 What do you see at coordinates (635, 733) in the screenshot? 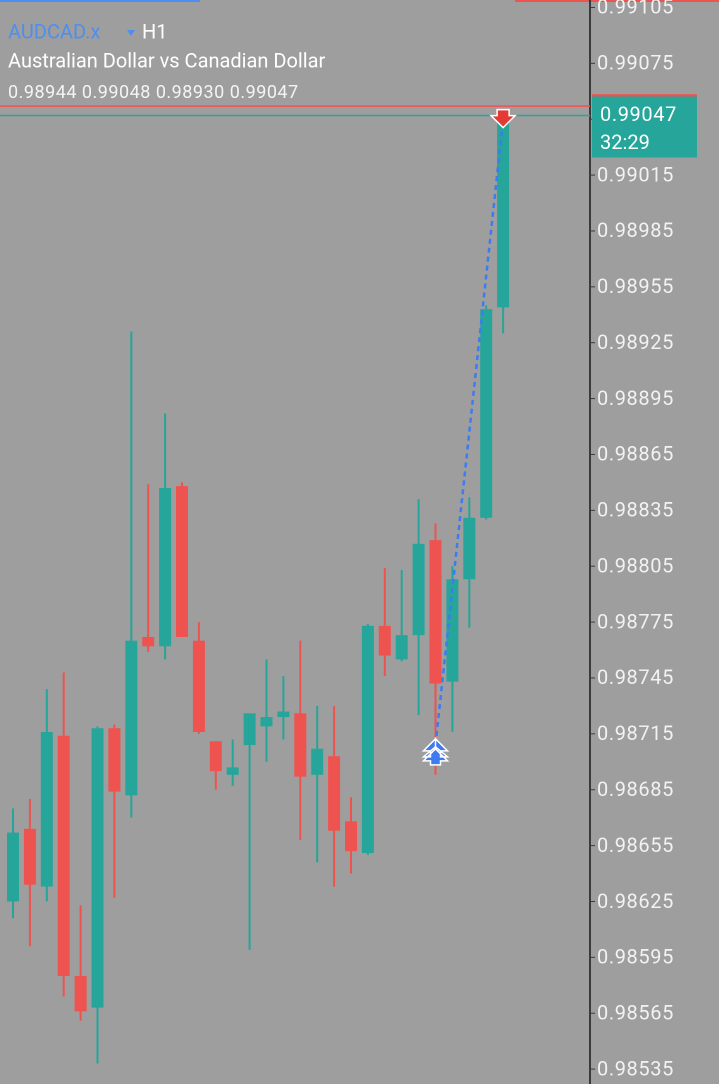
I see `y-tick-label: 0.98715` at bounding box center [635, 733].